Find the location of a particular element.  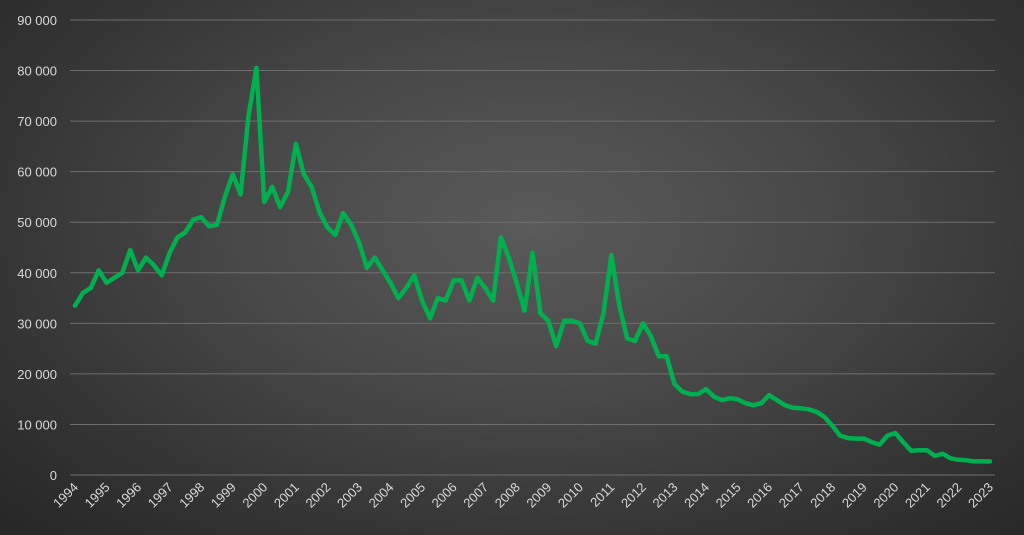

y-tick-label: 0 is located at coordinates (53, 475).